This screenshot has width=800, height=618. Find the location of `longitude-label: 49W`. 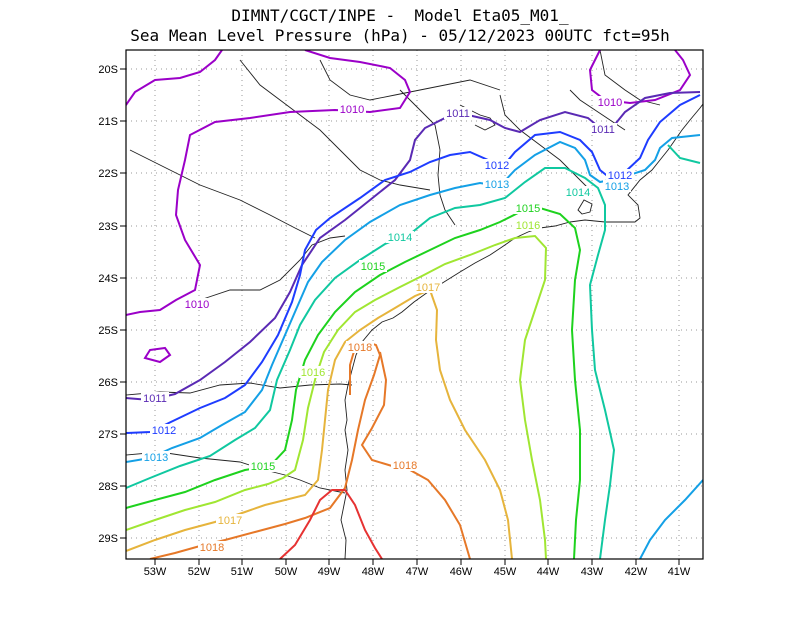

longitude-label: 49W is located at coordinates (329, 572).